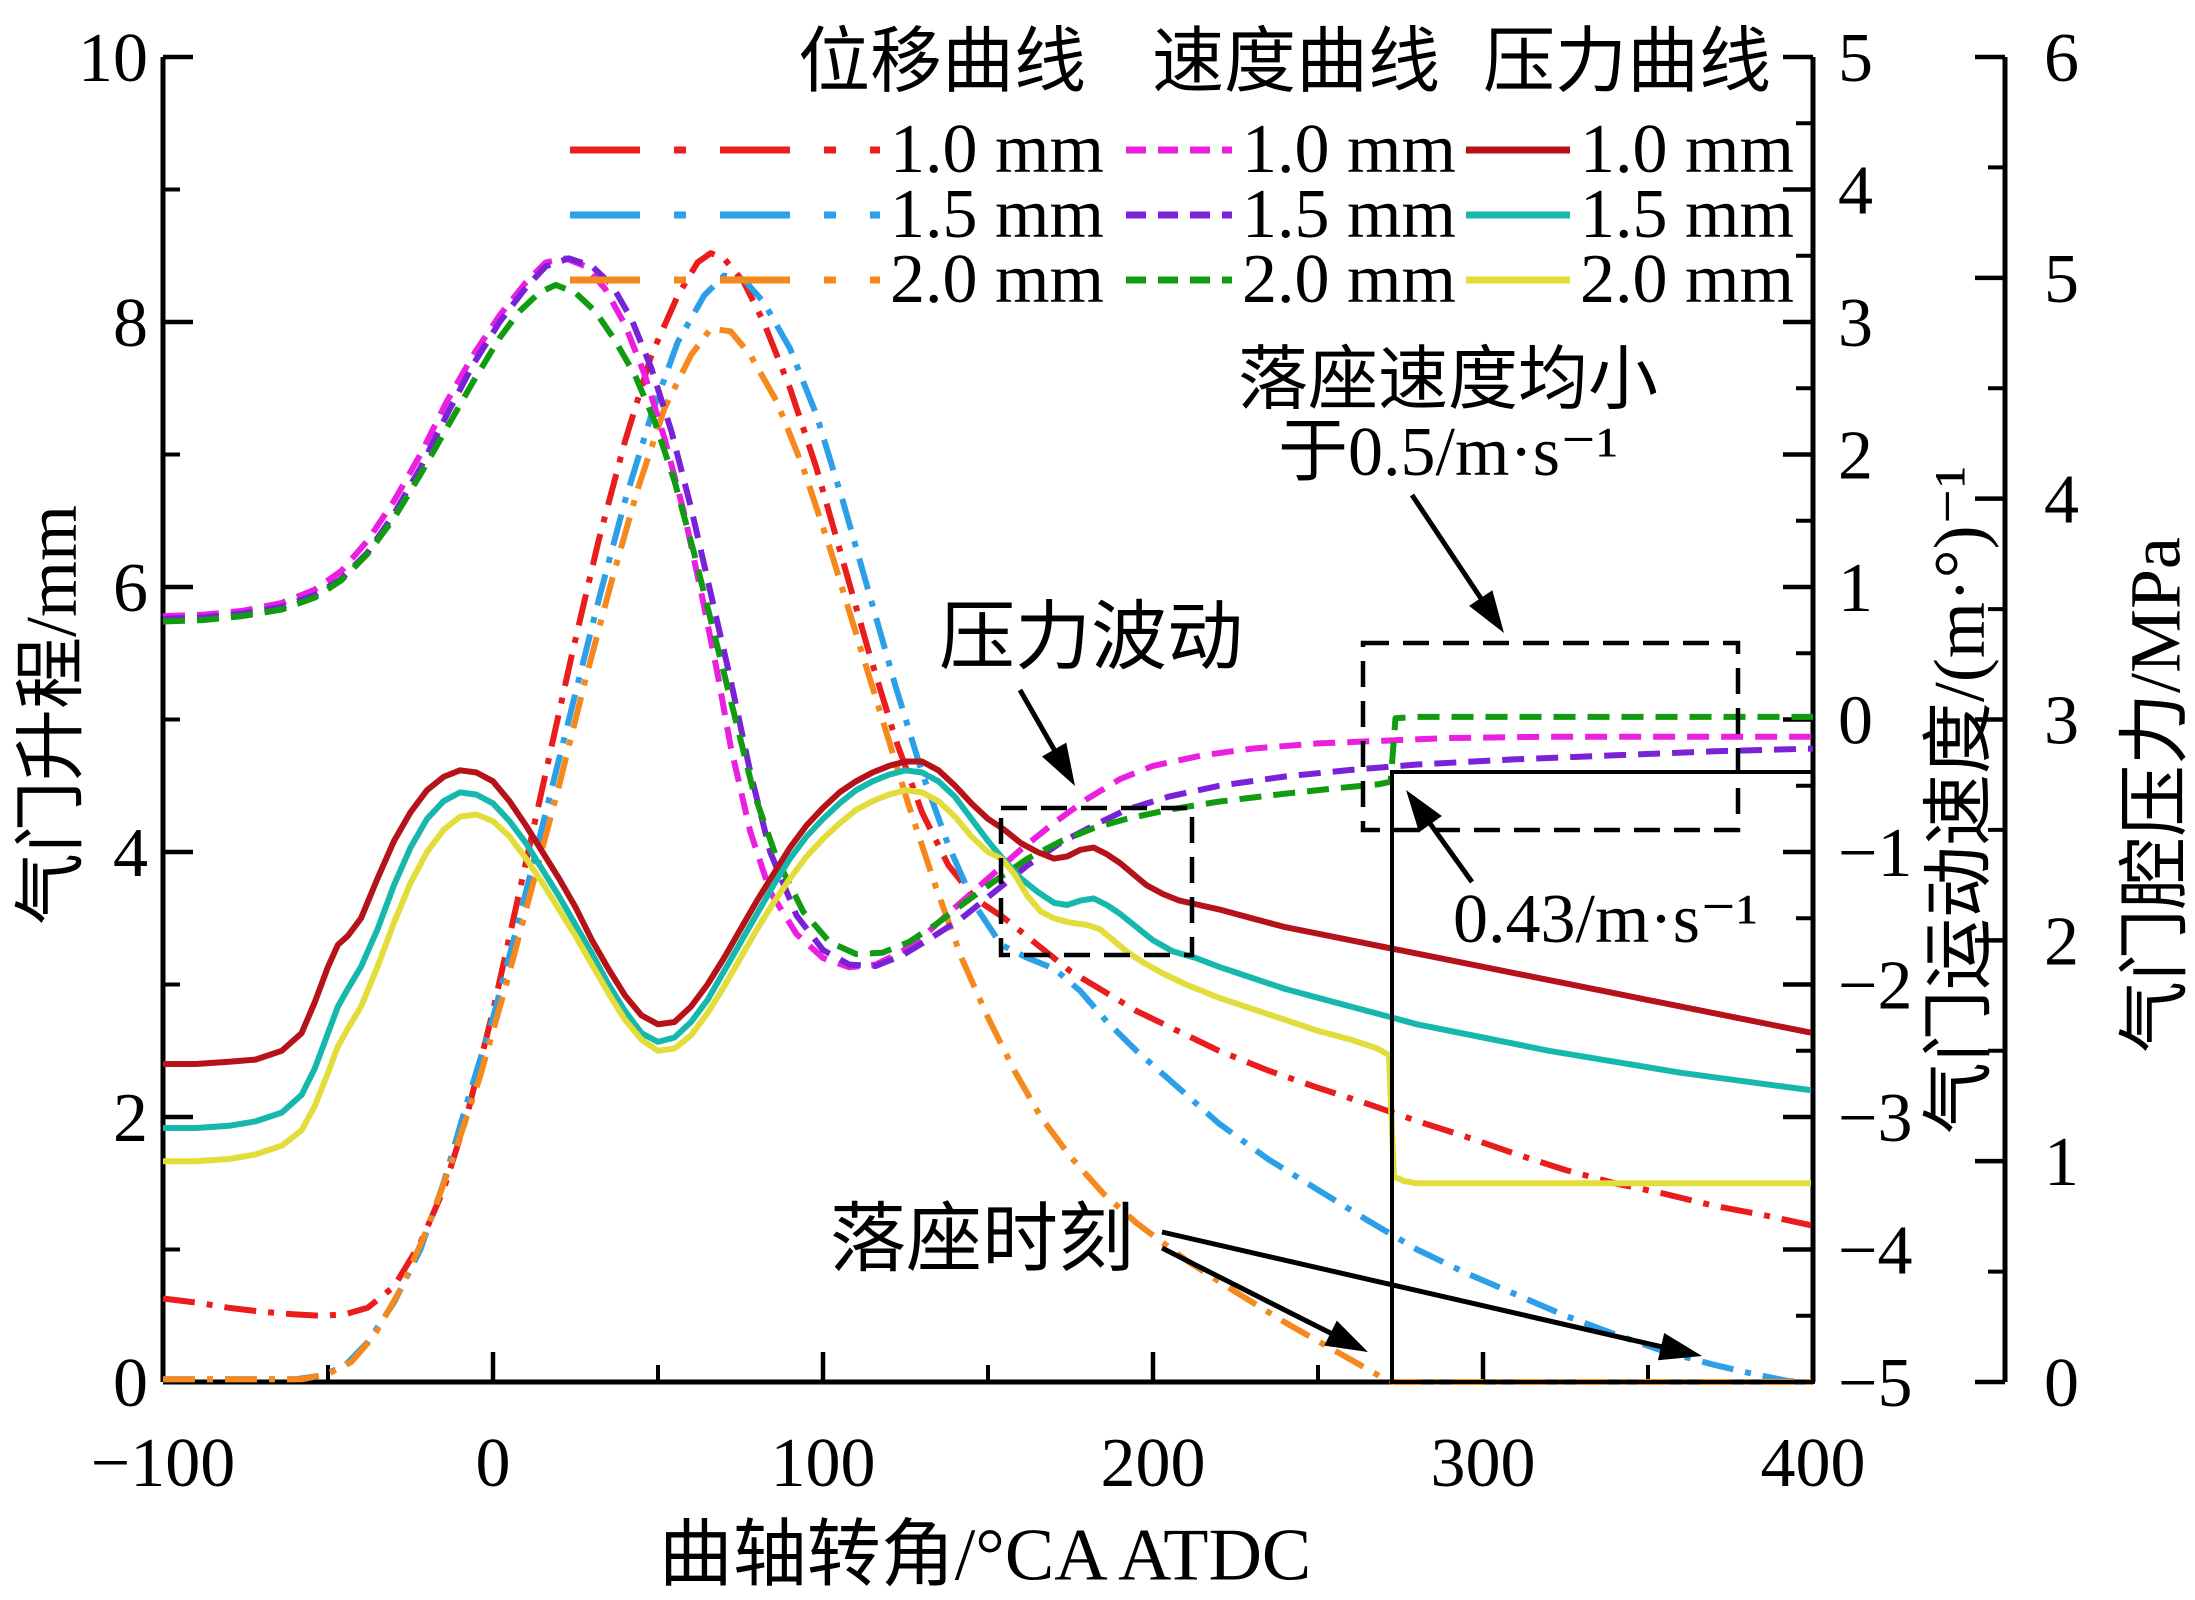  Describe the element at coordinates (1959, 800) in the screenshot. I see `y-axis-title-velocity: 气门运动速度/(m·°)⁻¹` at that location.